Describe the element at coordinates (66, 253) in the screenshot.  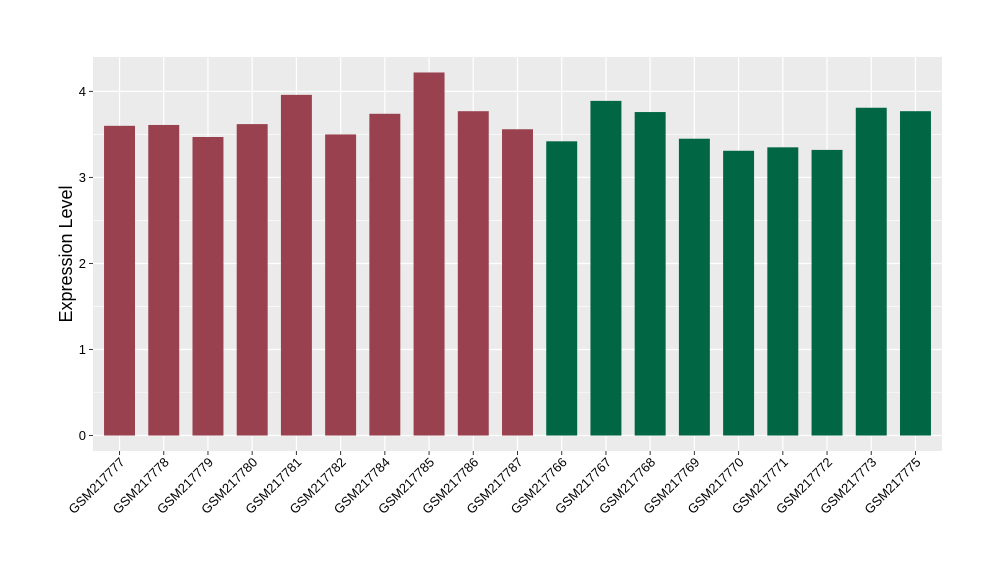
I see `y-axis-title: Expression Level` at that location.